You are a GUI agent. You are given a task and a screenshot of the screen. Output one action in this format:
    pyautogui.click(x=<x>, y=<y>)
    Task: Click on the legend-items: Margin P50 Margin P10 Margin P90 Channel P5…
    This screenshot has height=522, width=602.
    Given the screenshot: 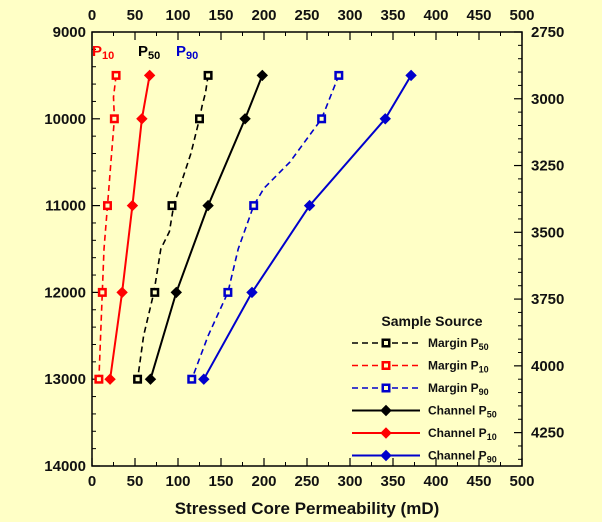 What is the action you would take?
    pyautogui.click(x=424, y=400)
    